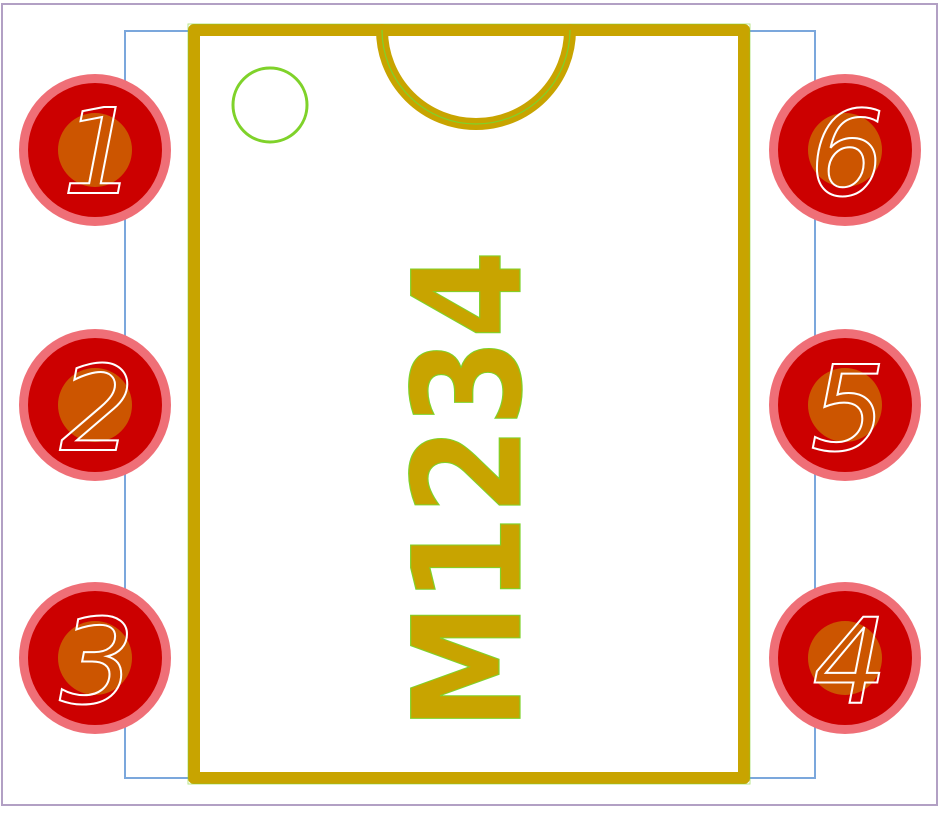 The width and height of the screenshot is (940, 815). I want to click on pin1-marker-icon, so click(270, 105).